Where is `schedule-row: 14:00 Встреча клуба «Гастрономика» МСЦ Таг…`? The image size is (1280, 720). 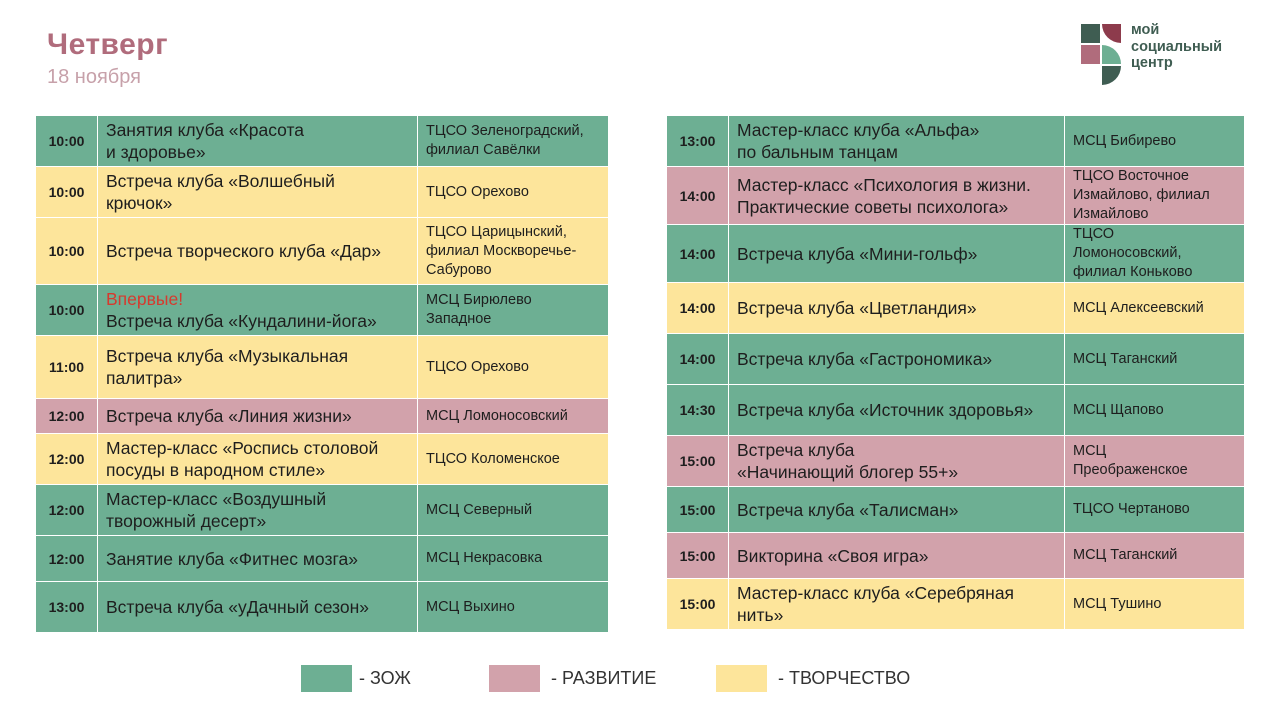 schedule-row: 14:00 Встреча клуба «Гастрономика» МСЦ Таг… is located at coordinates (955, 359).